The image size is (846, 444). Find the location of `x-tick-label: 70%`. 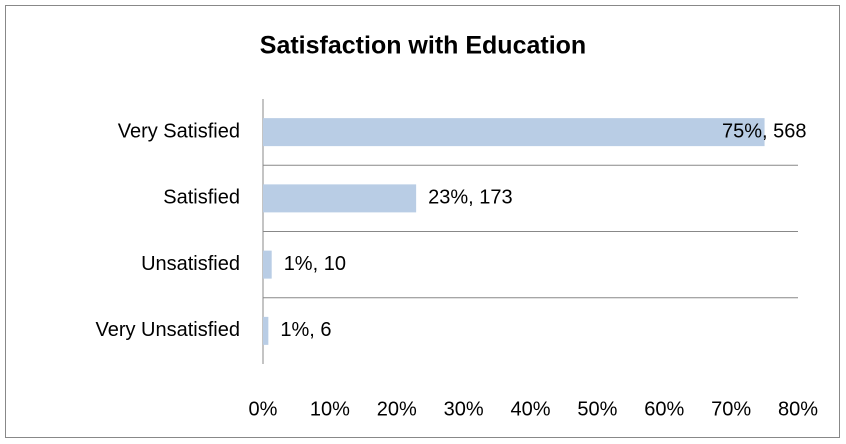

x-tick-label: 70% is located at coordinates (731, 409).